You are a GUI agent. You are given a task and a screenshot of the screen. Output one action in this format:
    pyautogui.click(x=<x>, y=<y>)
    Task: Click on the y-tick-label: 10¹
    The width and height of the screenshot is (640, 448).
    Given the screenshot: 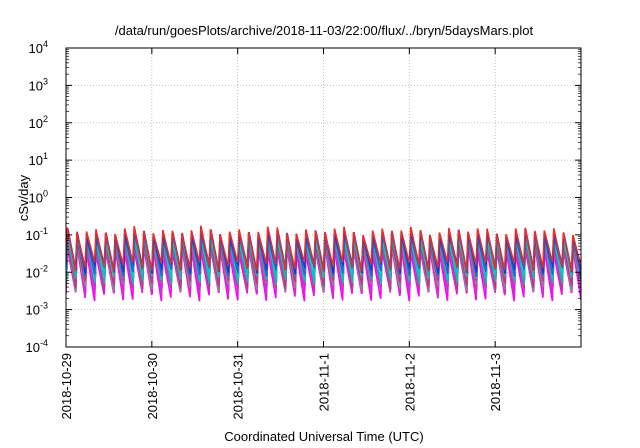 What is the action you would take?
    pyautogui.click(x=38, y=159)
    